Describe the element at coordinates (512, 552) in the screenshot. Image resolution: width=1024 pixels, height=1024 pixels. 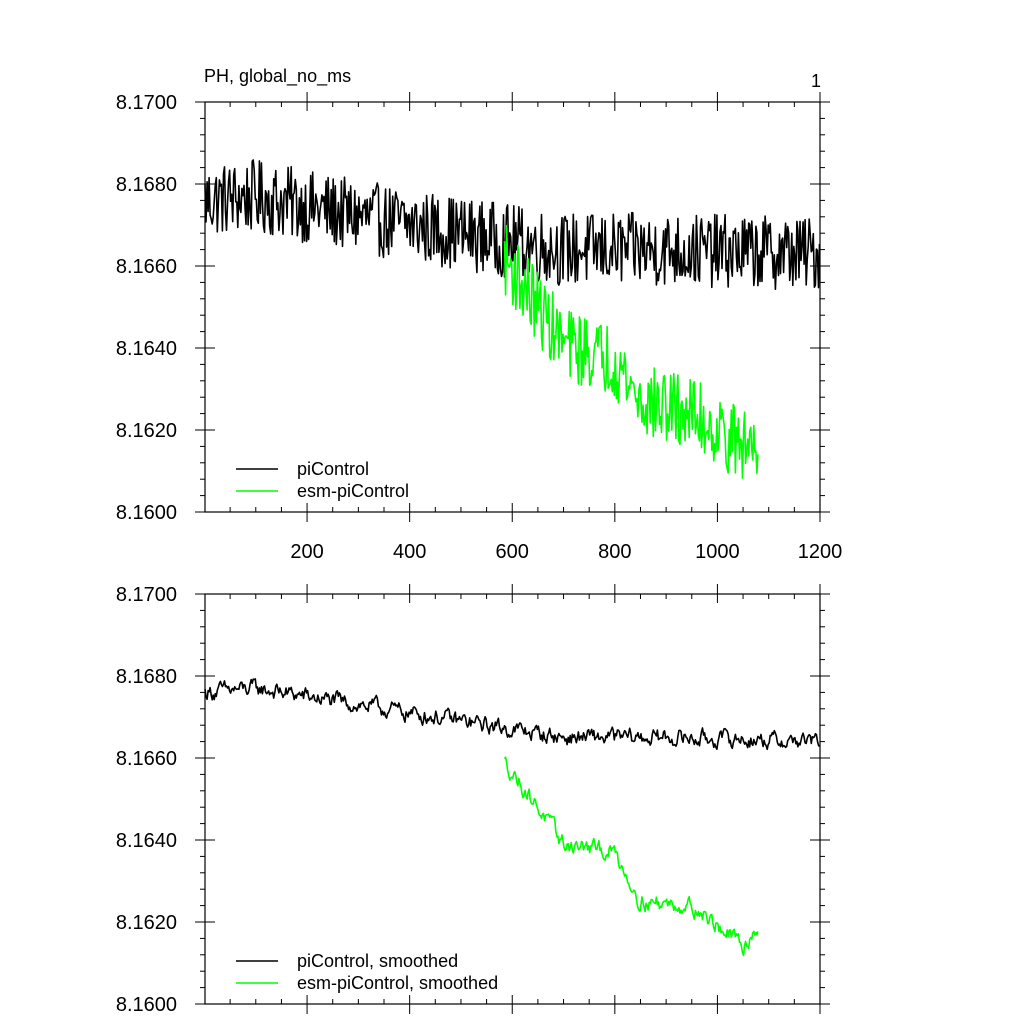
I see `x-tick-label: 600` at that location.